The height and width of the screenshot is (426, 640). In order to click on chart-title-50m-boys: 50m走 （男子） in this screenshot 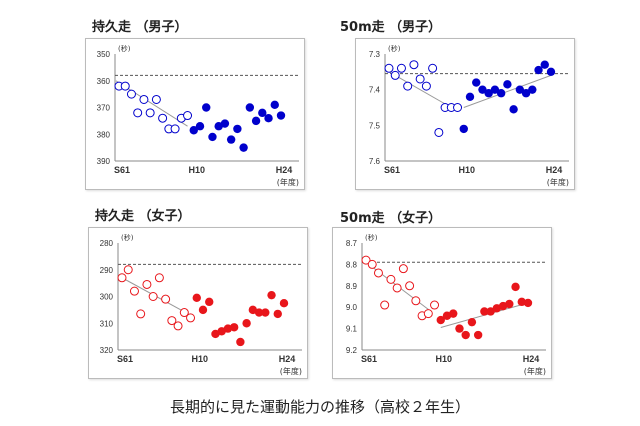, I will do `click(391, 27)`.